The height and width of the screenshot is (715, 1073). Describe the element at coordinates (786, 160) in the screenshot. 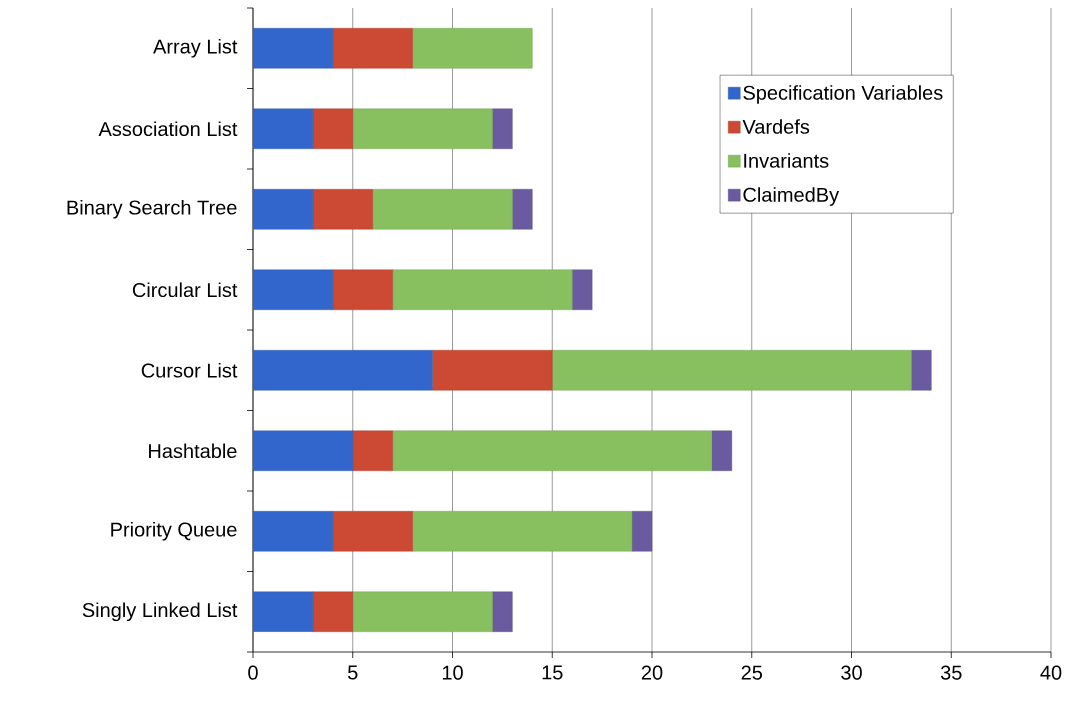

I see `legend-label: Invariants` at that location.